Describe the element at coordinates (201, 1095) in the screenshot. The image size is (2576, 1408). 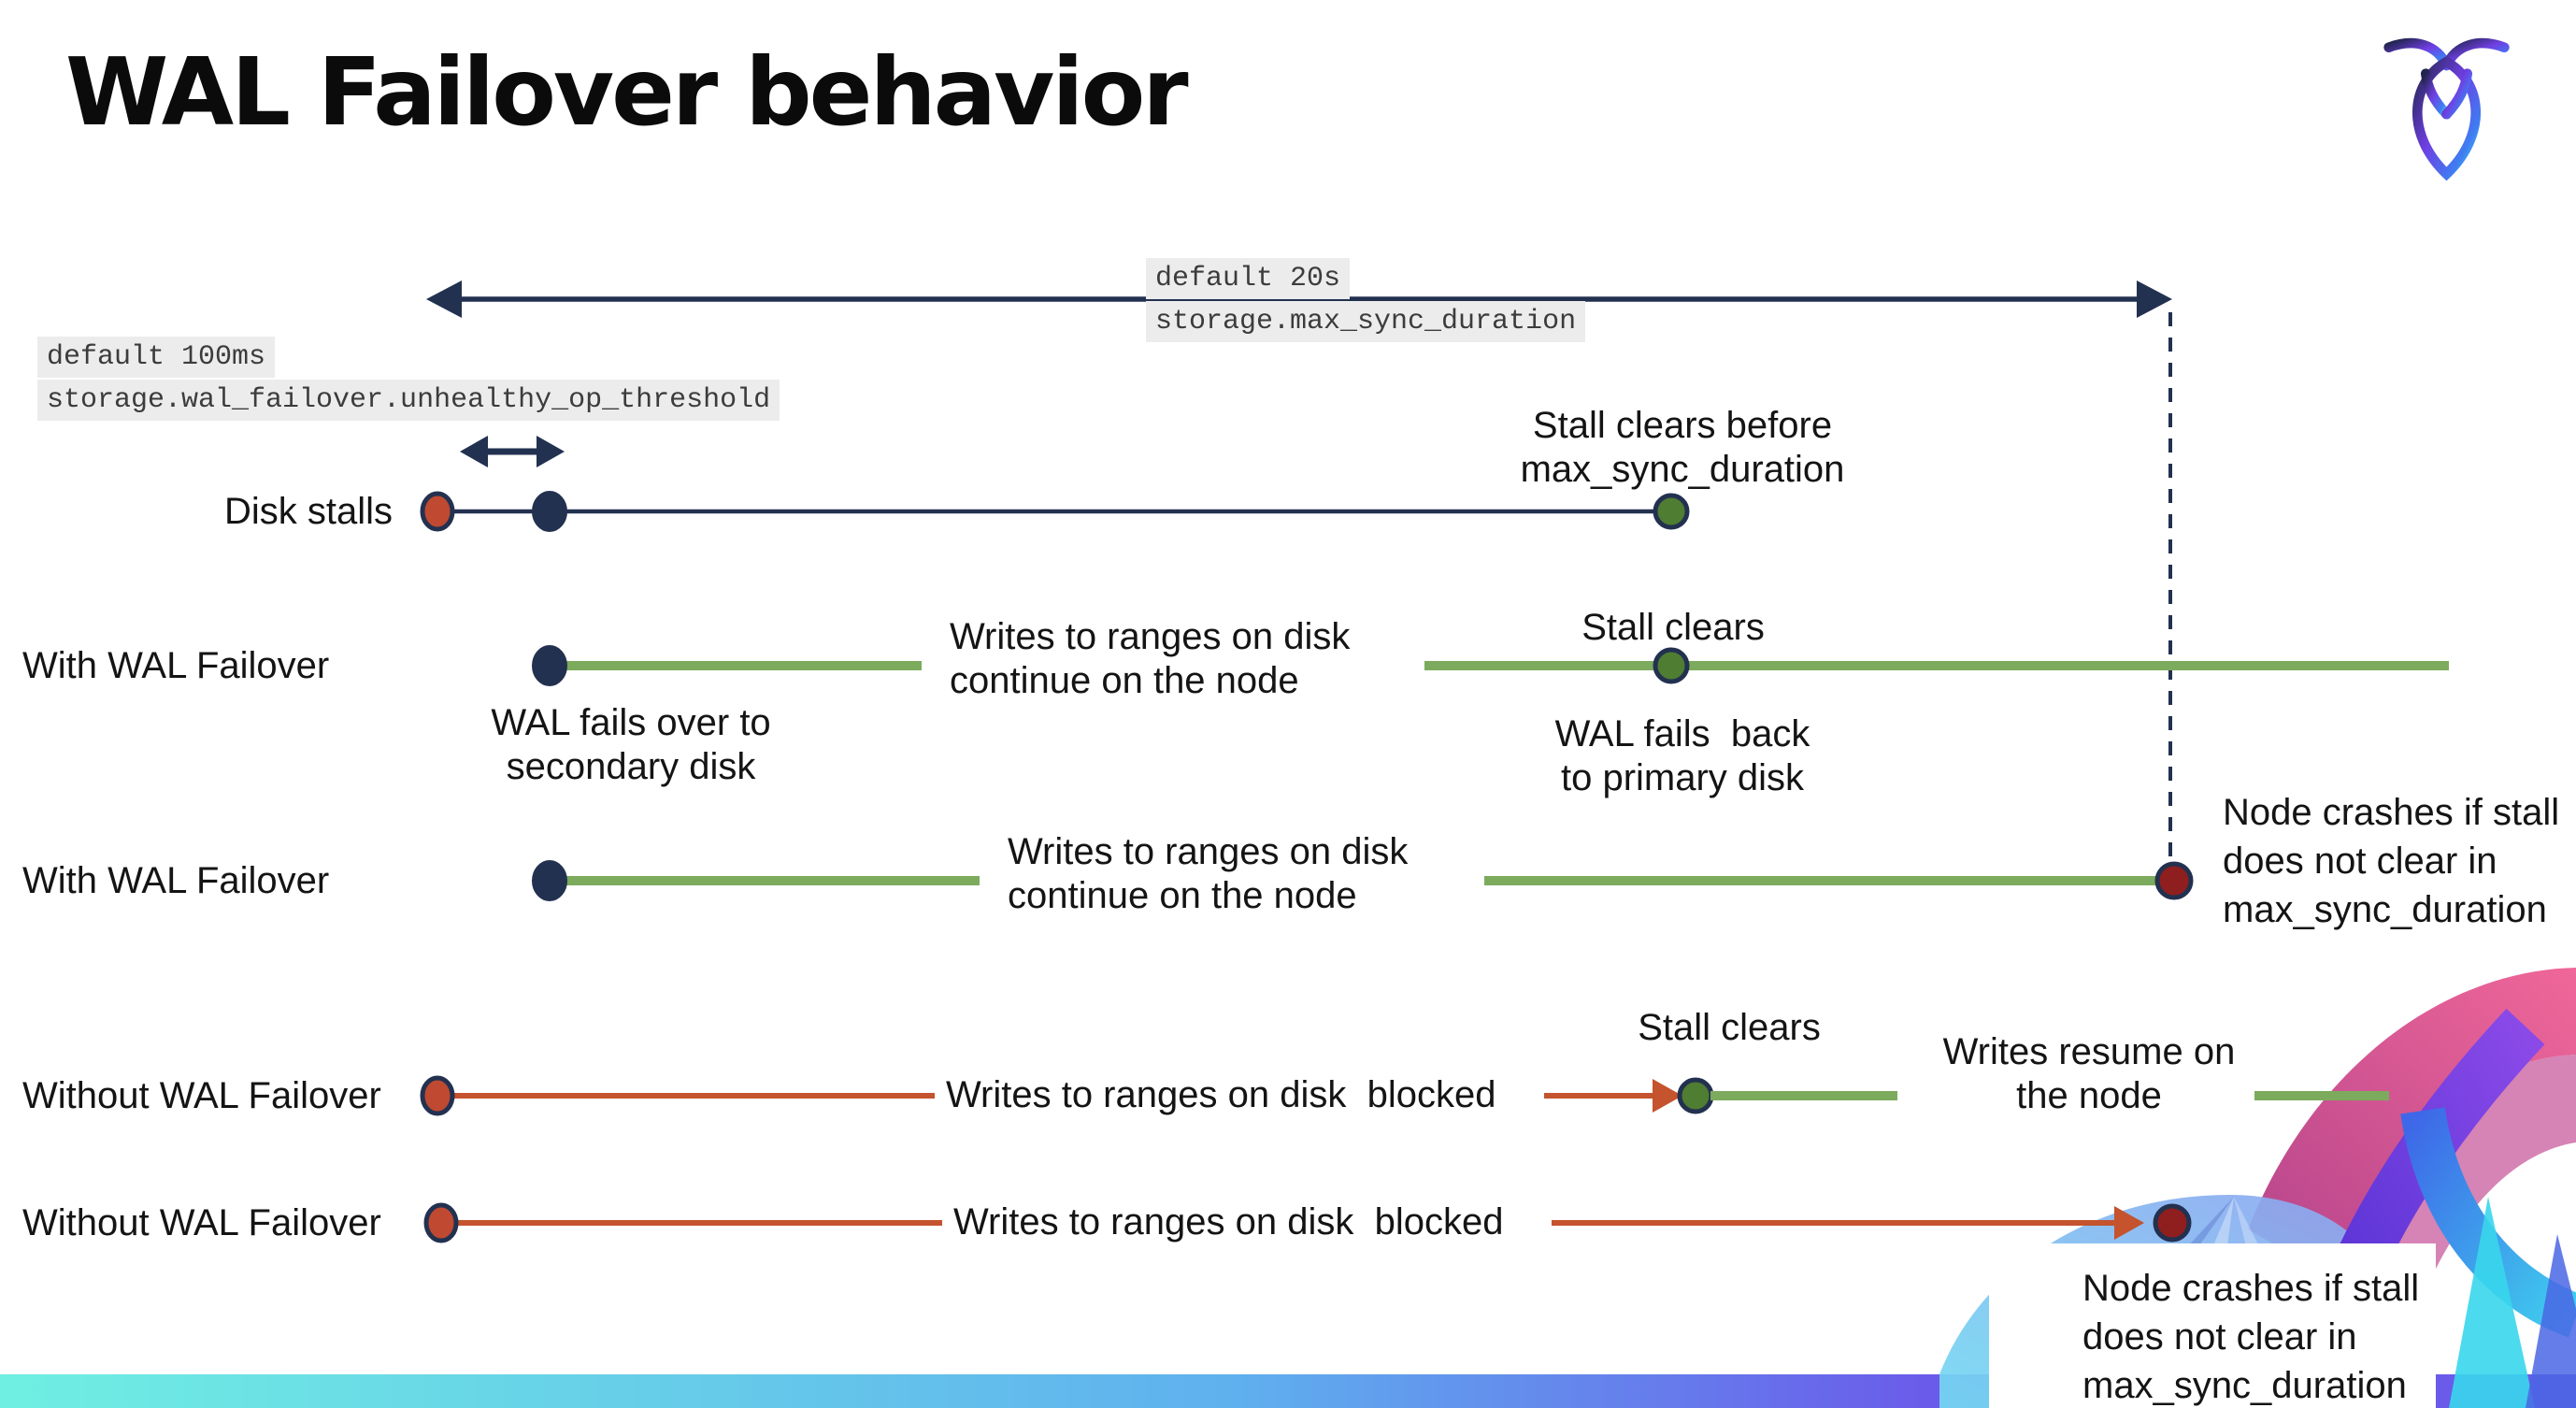
I see `row-label-without-wal-failover-1: Without WAL Failover` at that location.